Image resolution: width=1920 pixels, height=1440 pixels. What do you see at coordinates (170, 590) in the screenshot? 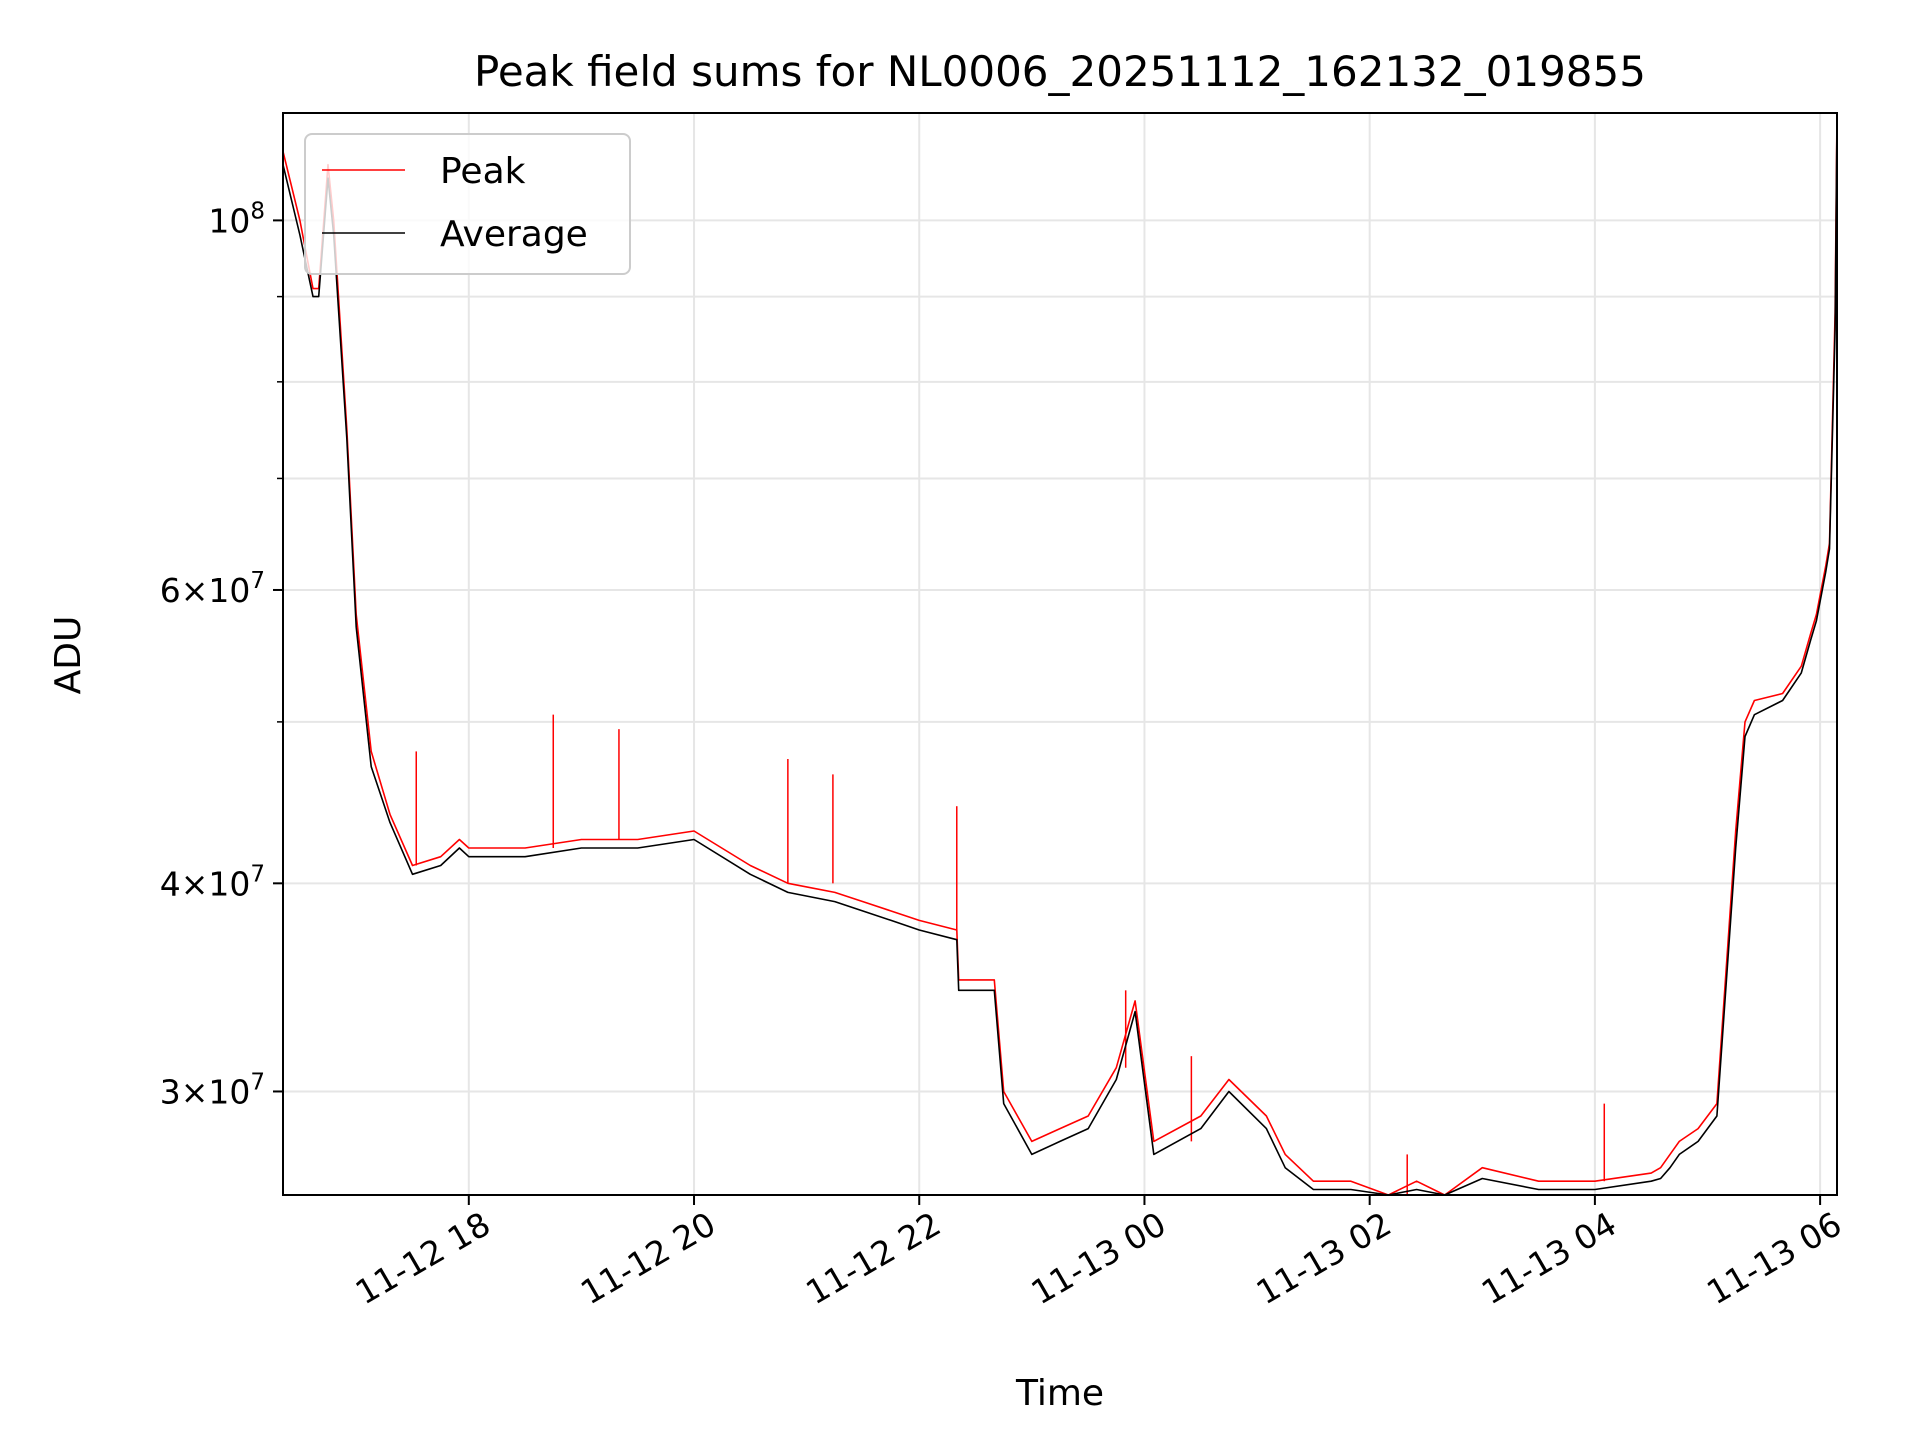
I see `y-tick-base: 6` at bounding box center [170, 590].